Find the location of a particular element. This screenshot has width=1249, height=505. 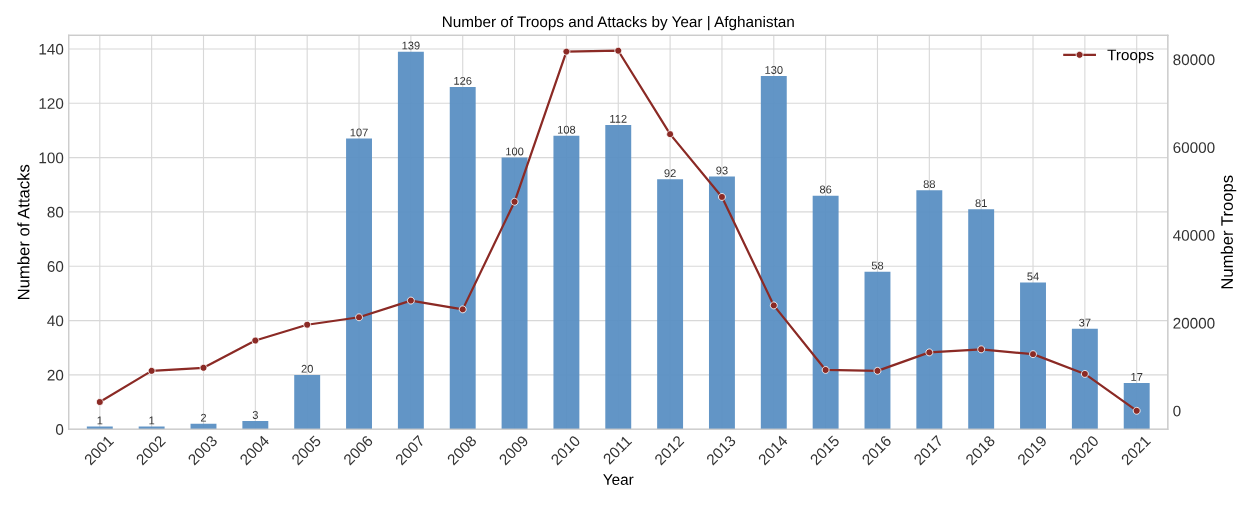

data-label: 88 is located at coordinates (929, 184).